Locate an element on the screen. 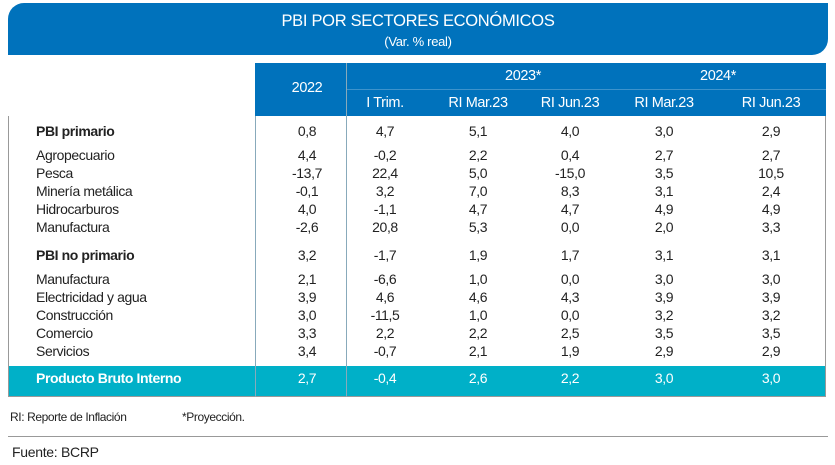  row-label: Hidrocarburos is located at coordinates (77, 209).